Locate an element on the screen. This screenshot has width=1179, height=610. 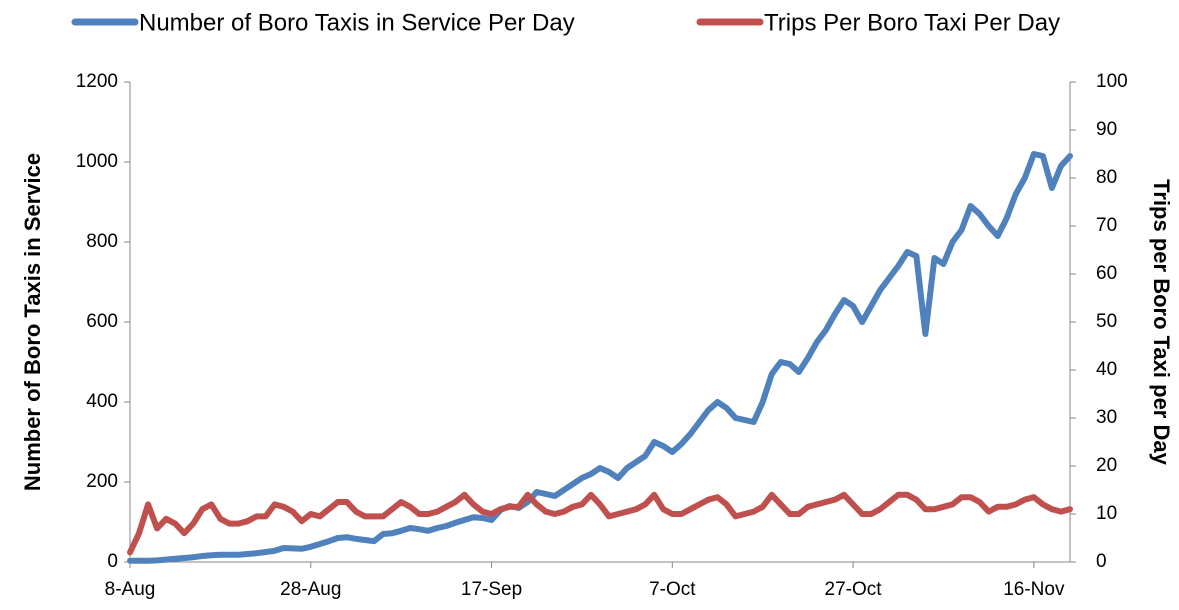
y2-tick-label: 50 is located at coordinates (1106, 321).